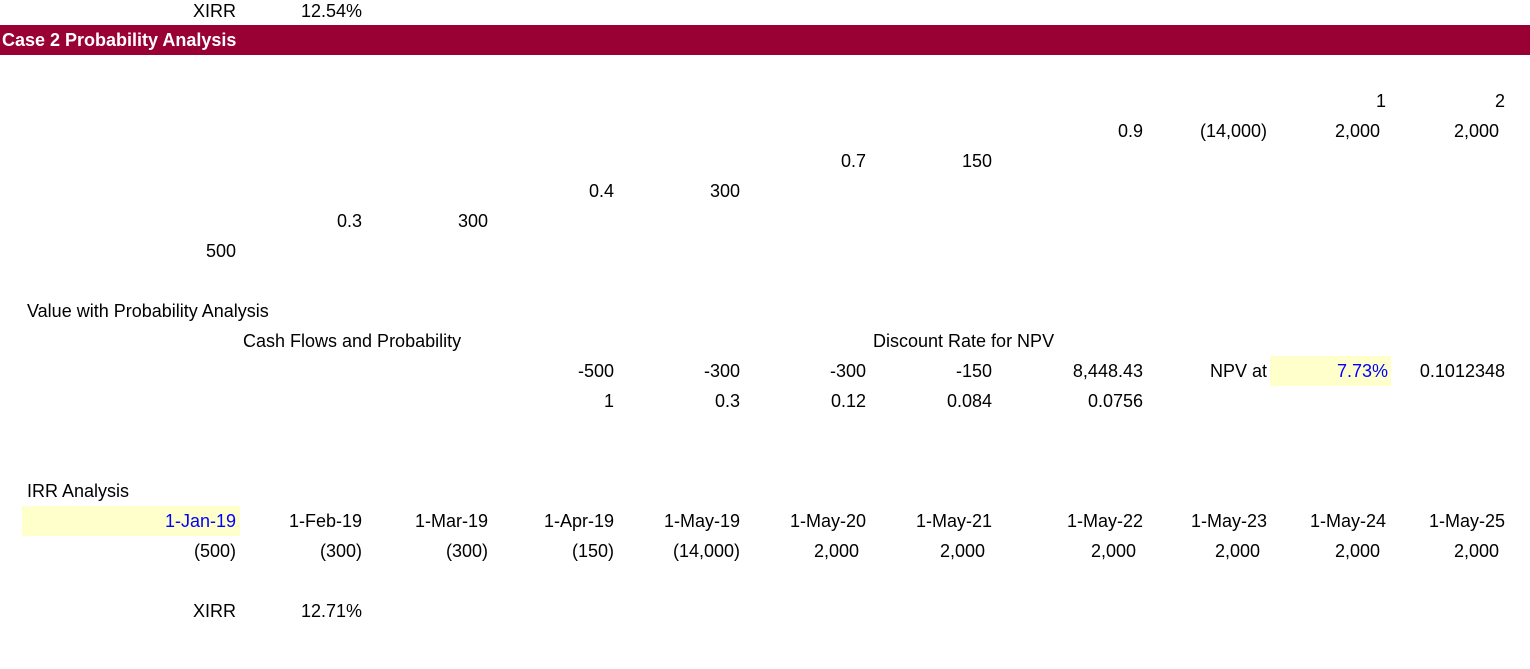 This screenshot has width=1530, height=669. Describe the element at coordinates (1115, 401) in the screenshot. I see `probability-cell: 0.0756` at that location.